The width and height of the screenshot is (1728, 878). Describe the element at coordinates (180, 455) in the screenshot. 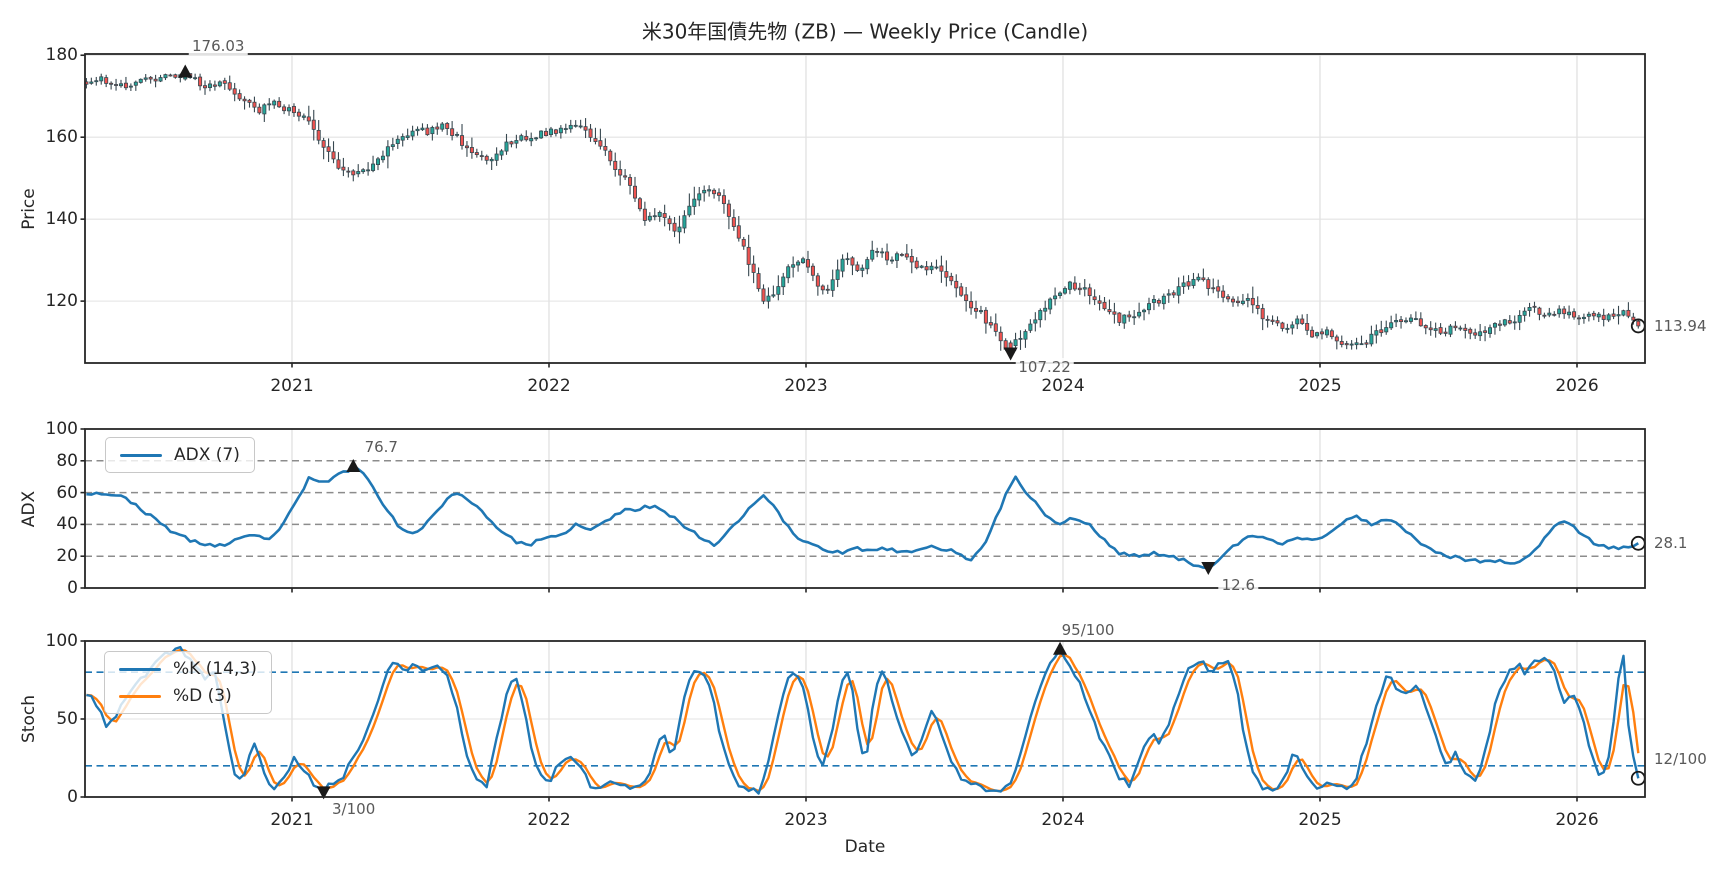

I see `adx-legend: ADX (7)` at that location.